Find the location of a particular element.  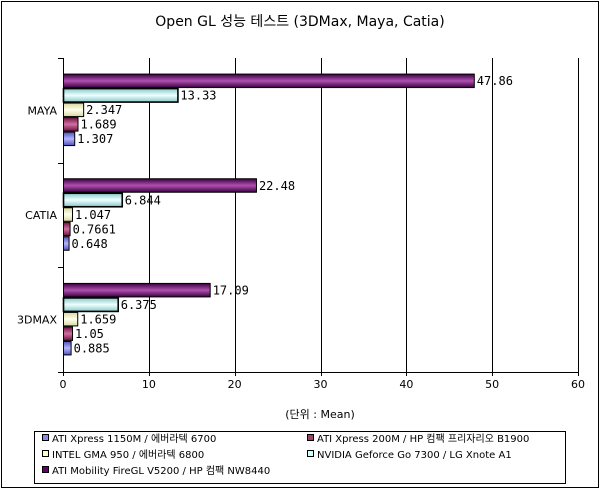

data-label: 2.347 is located at coordinates (104, 110).